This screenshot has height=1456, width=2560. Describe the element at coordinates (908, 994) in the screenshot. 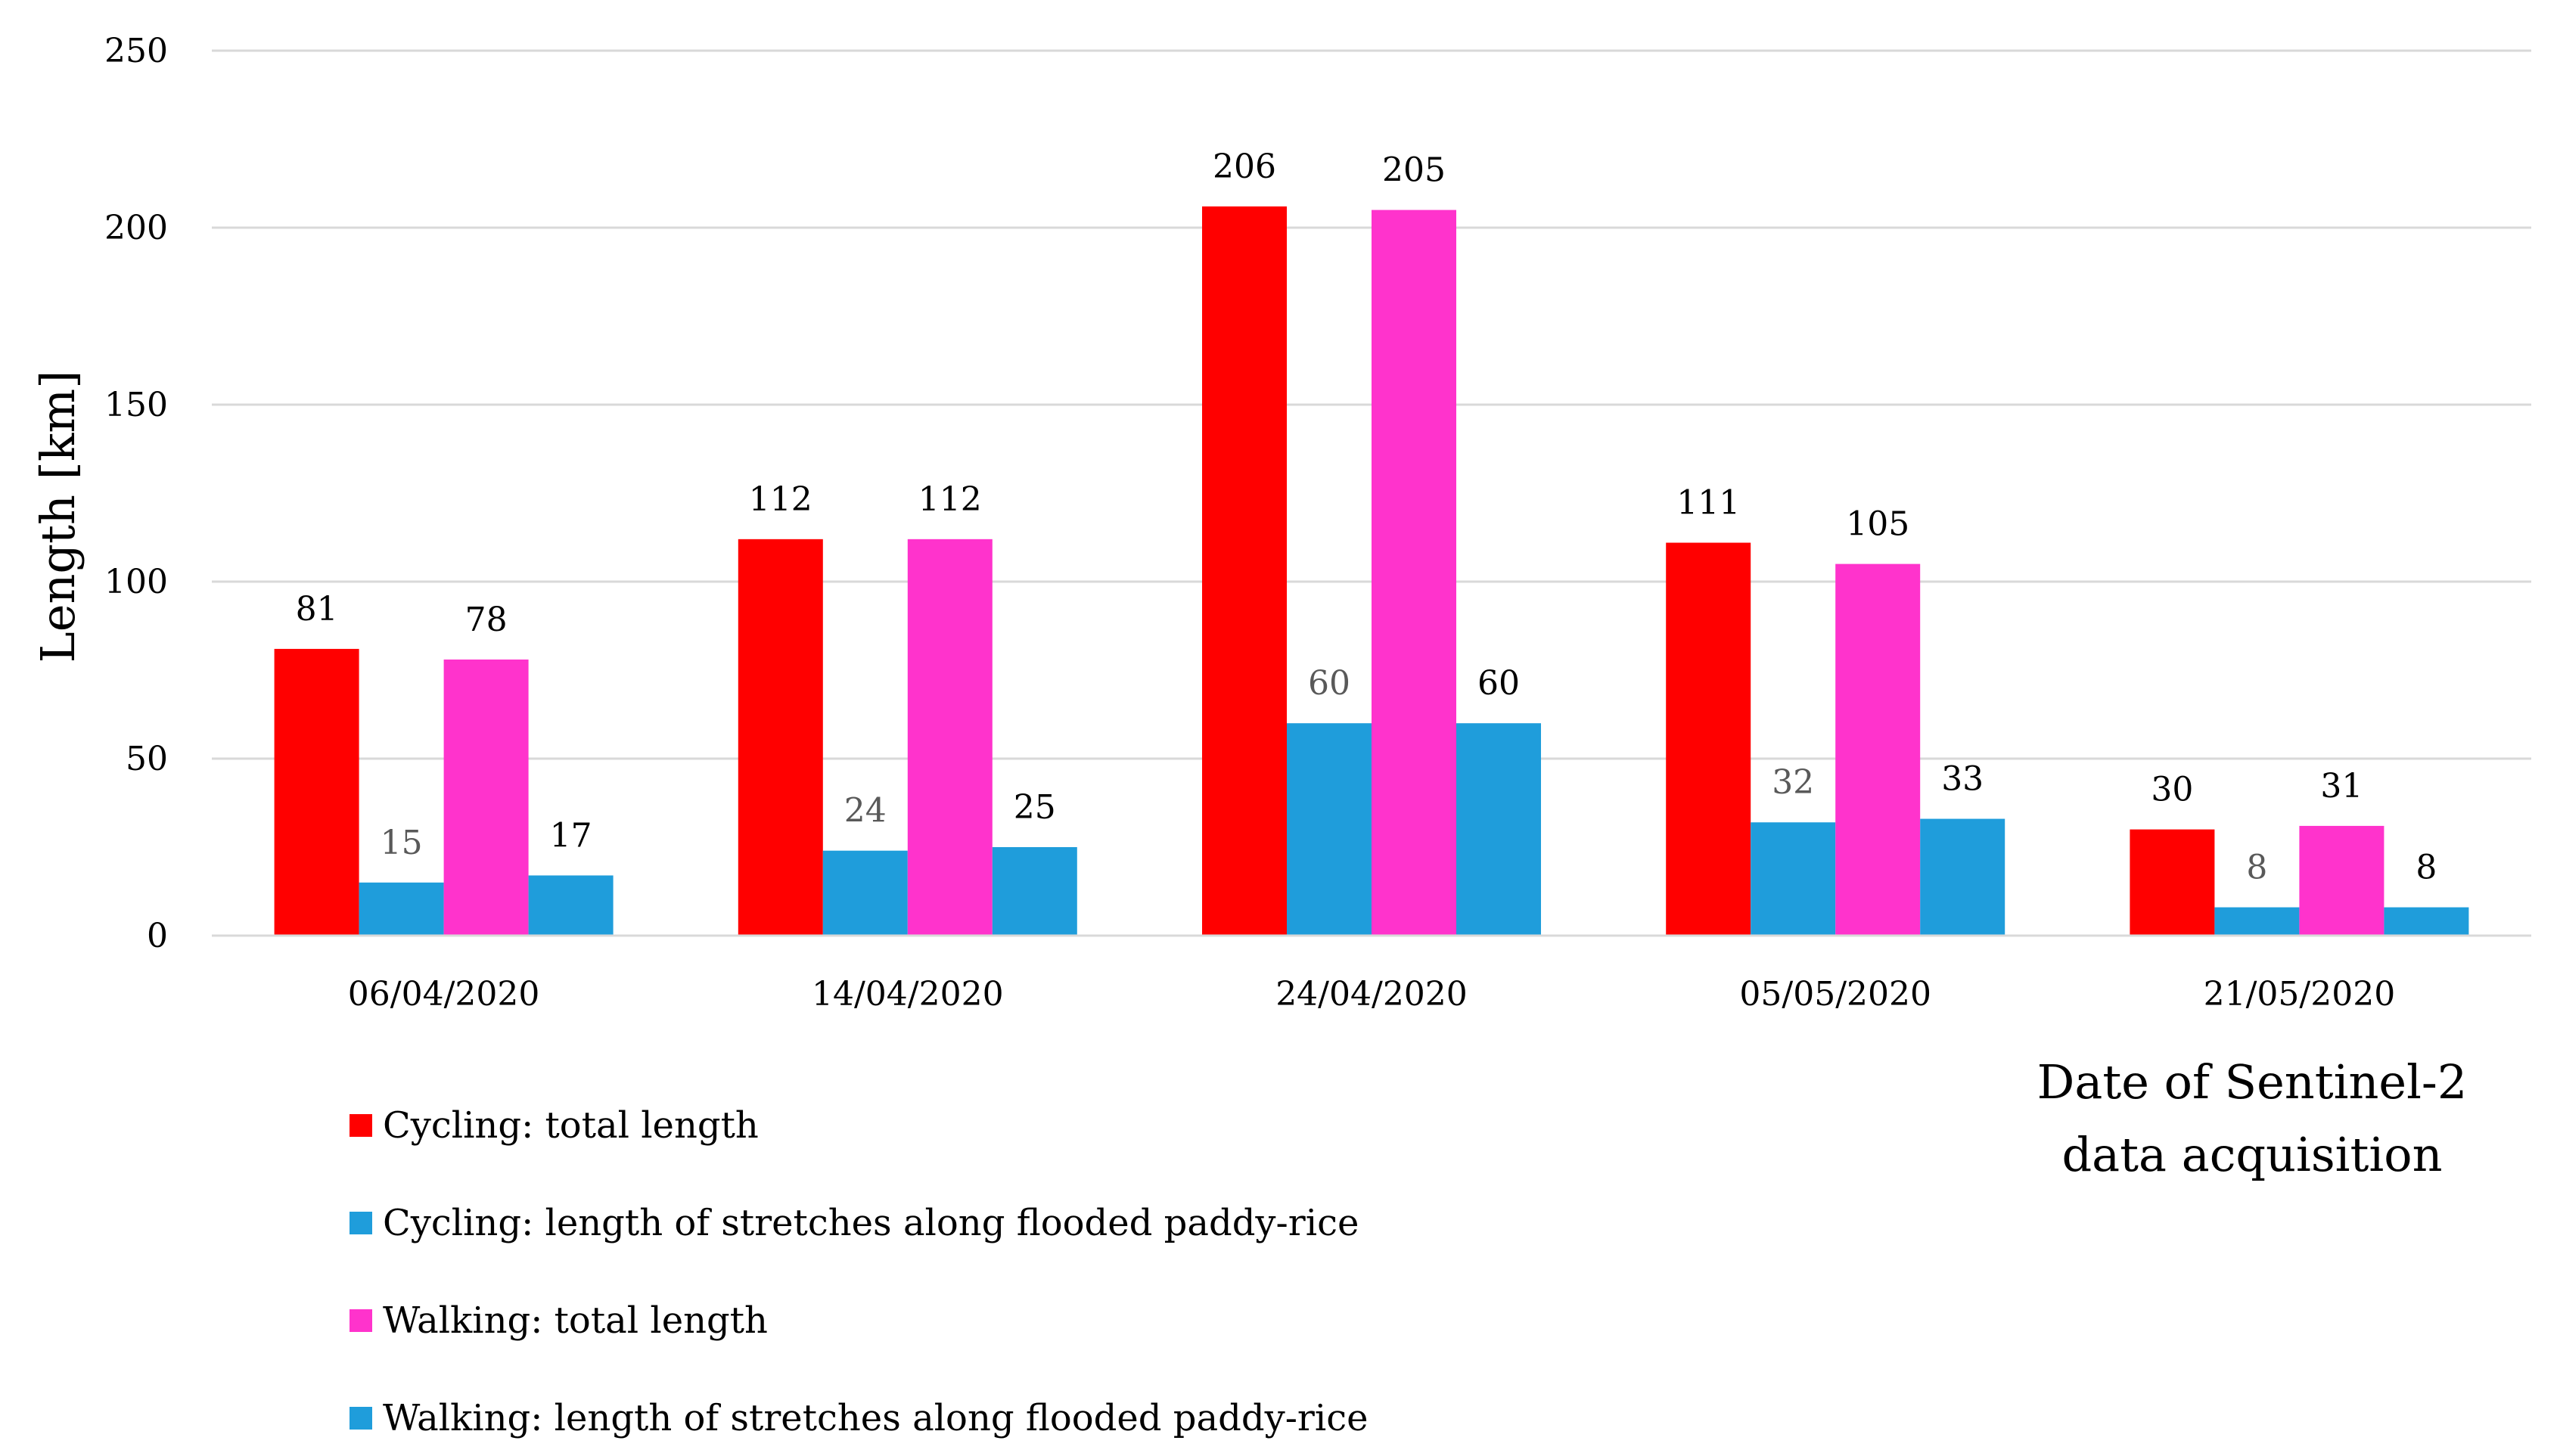

I see `x-tick-label: 14/04/2020` at that location.